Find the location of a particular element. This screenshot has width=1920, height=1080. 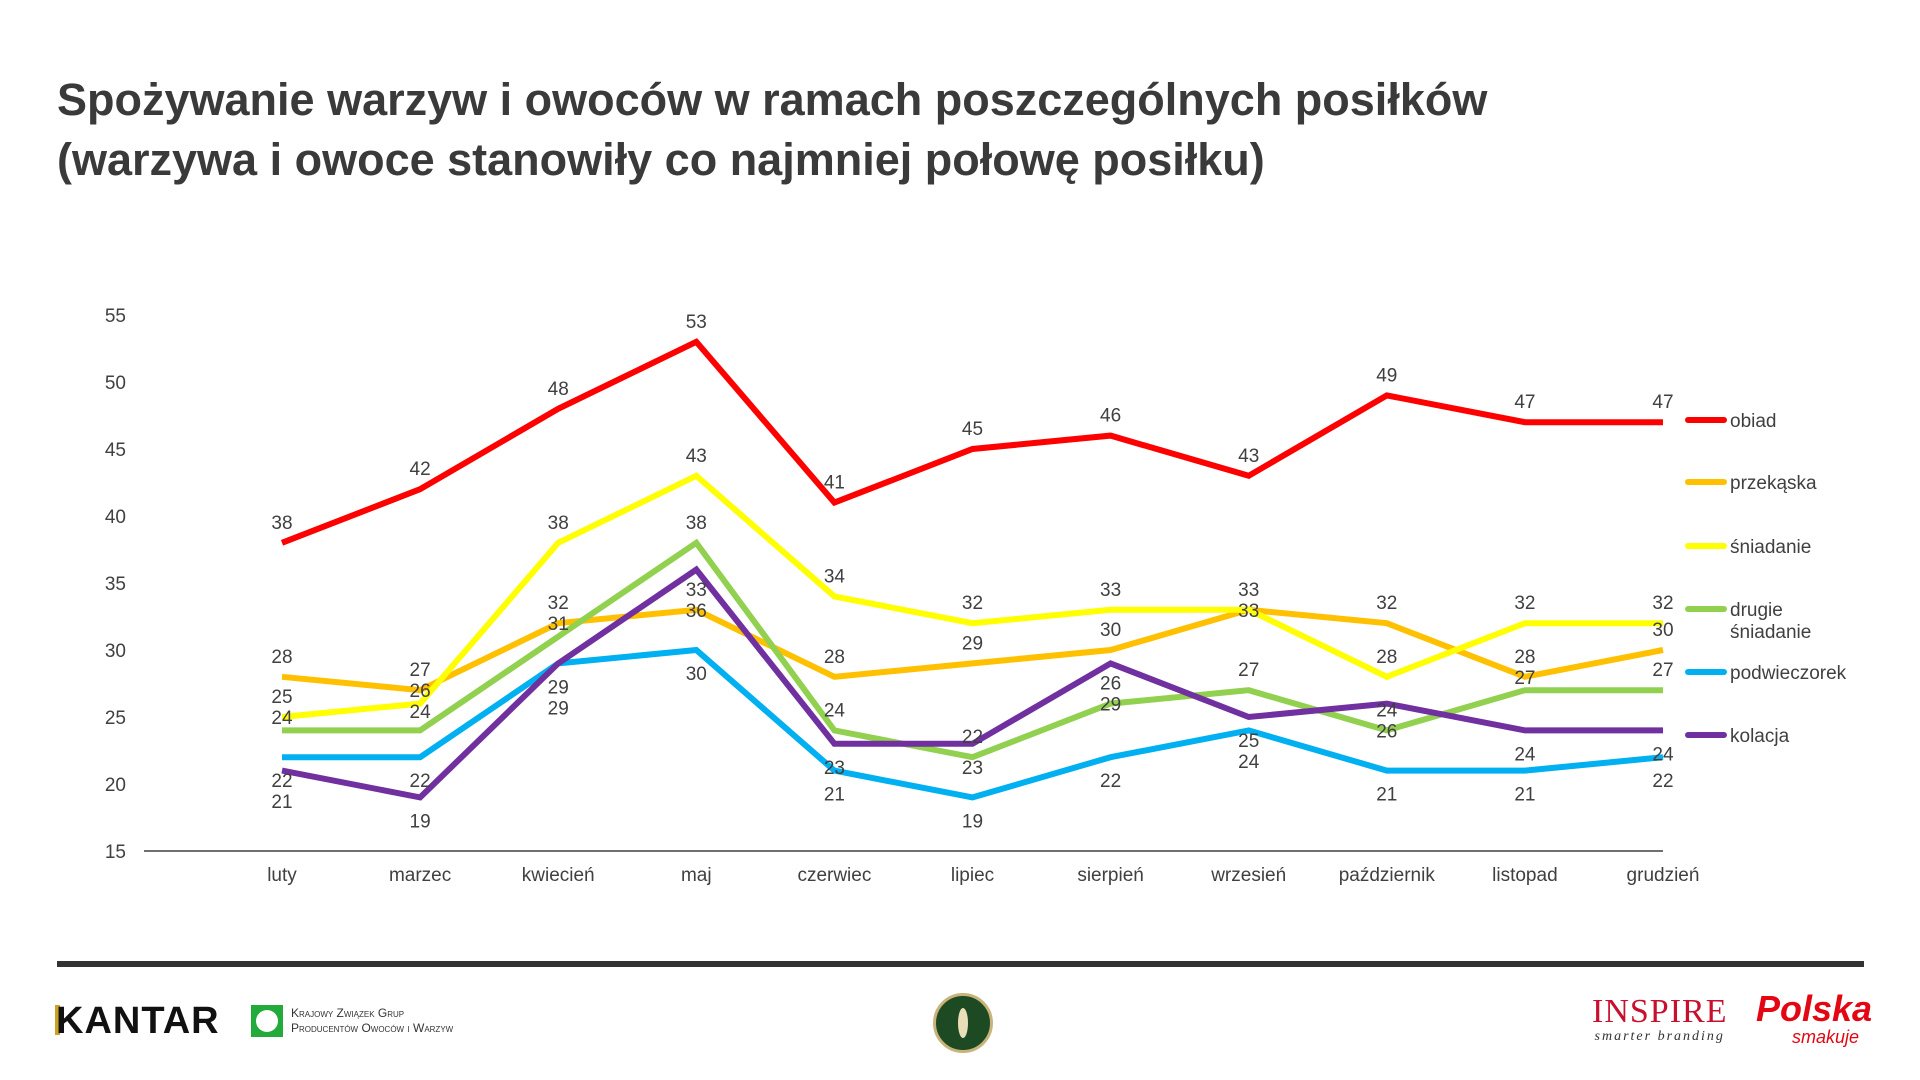

x-tick-label: czerwiec is located at coordinates (834, 875).